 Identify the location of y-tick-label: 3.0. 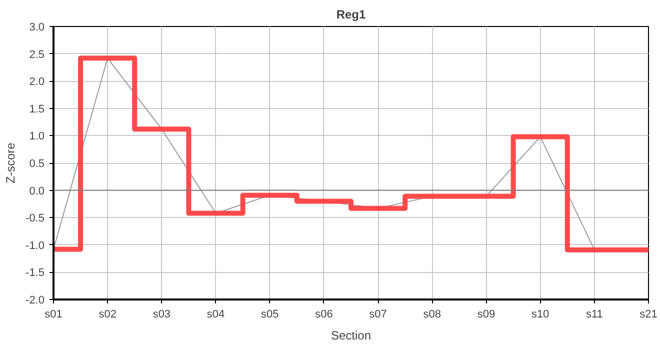
(37, 28).